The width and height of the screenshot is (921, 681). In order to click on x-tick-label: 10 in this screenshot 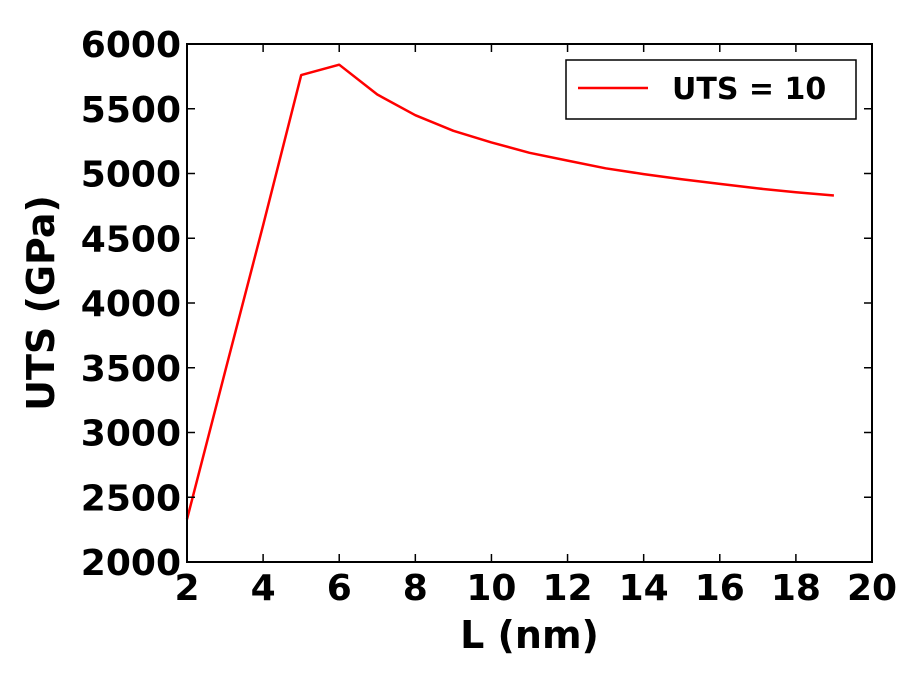, I will do `click(491, 588)`.